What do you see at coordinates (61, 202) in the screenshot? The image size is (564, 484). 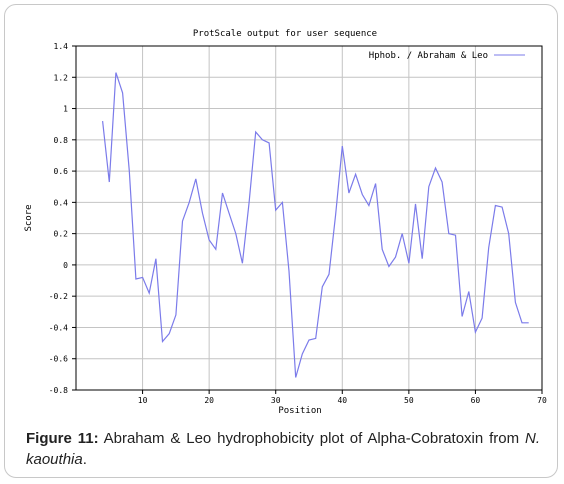 I see `y-tick-label: 0.4` at bounding box center [61, 202].